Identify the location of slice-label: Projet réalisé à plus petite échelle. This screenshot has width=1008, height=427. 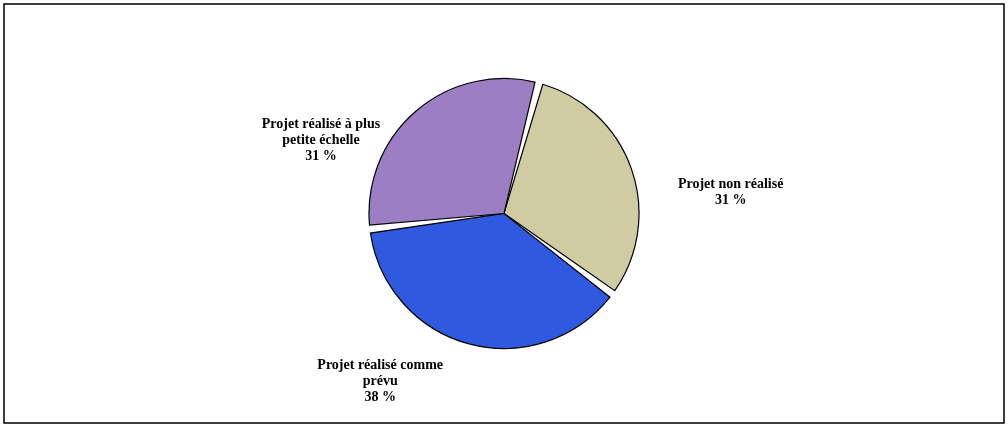
(321, 132).